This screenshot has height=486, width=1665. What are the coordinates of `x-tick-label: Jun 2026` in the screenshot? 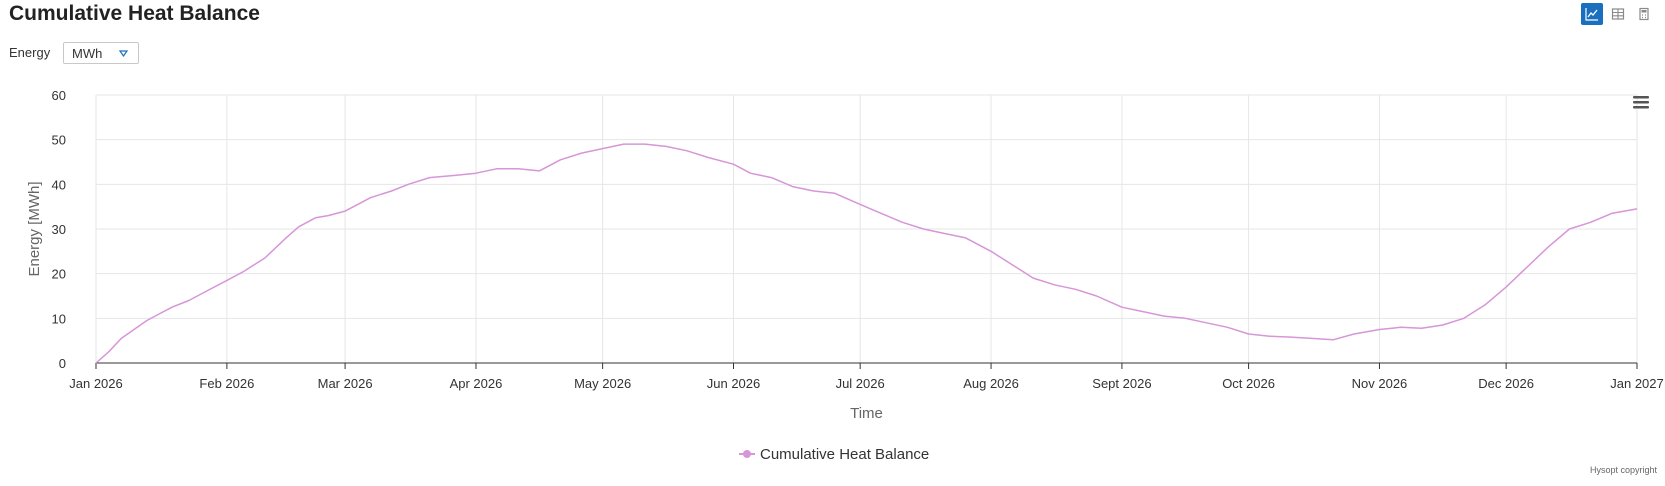 It's located at (734, 383).